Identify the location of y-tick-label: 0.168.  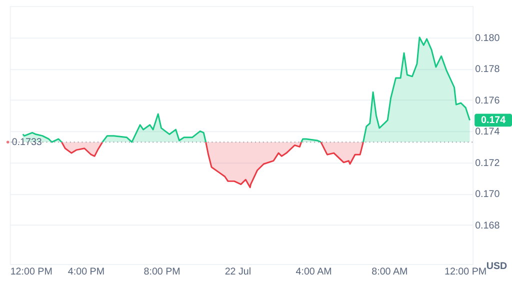
(487, 226).